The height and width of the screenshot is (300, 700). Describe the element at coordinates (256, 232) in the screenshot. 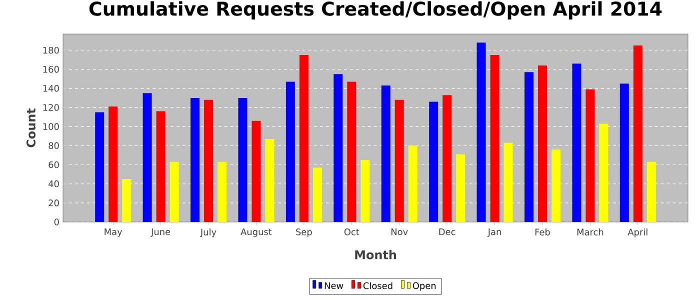

I see `x-tick-label: August` at that location.